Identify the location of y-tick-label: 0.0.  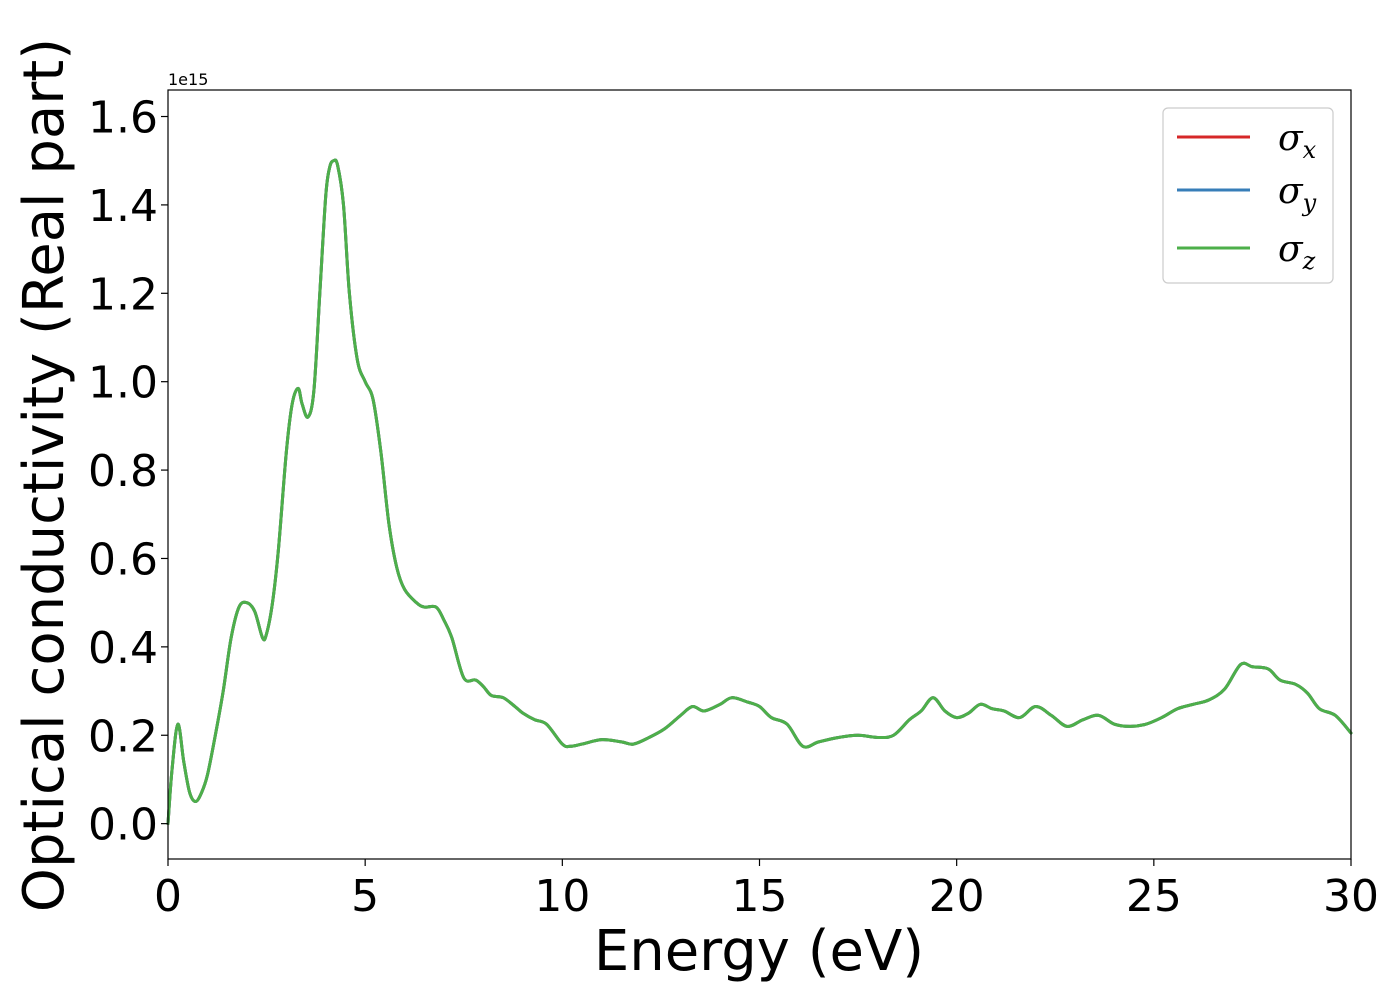
(123, 825).